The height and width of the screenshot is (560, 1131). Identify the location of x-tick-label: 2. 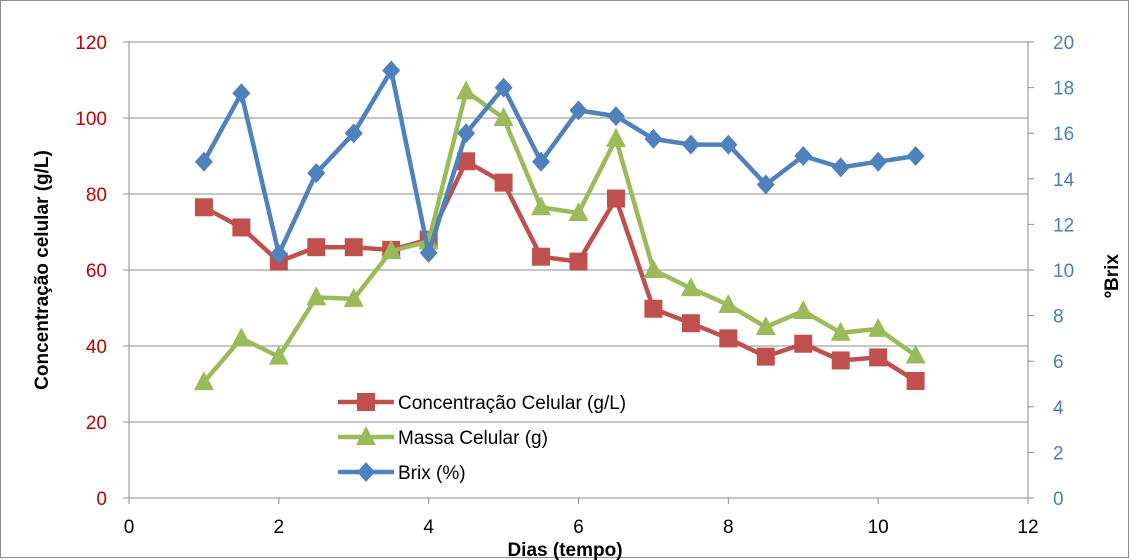
(279, 527).